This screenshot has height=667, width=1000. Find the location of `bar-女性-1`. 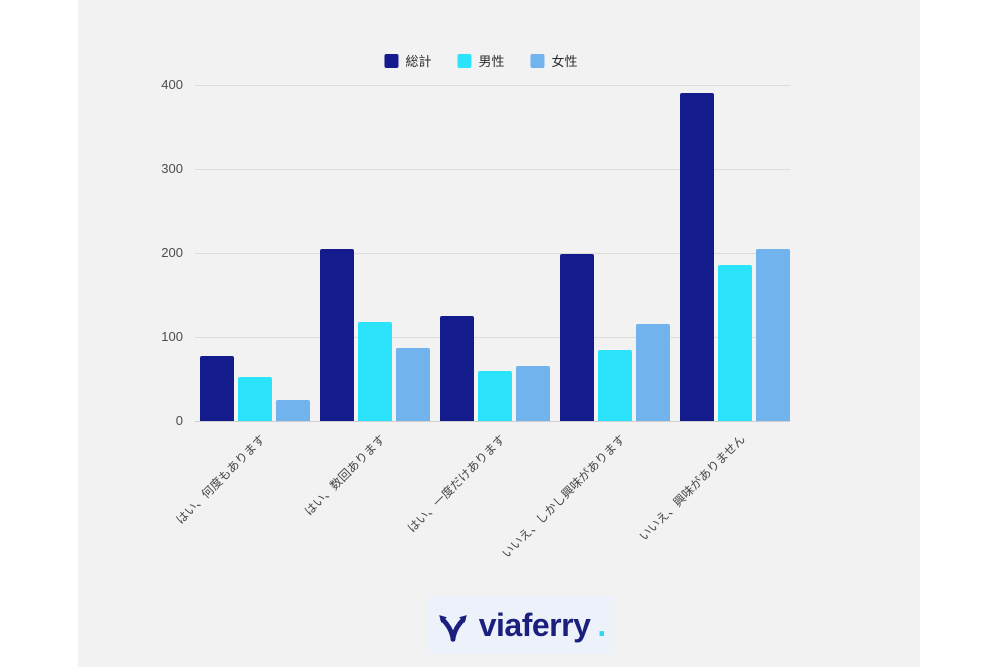

bar-女性-1 is located at coordinates (413, 384).